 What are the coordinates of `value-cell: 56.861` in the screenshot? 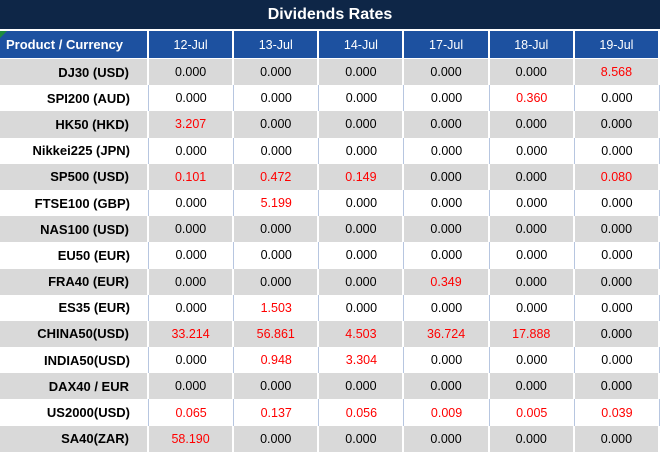 It's located at (277, 334).